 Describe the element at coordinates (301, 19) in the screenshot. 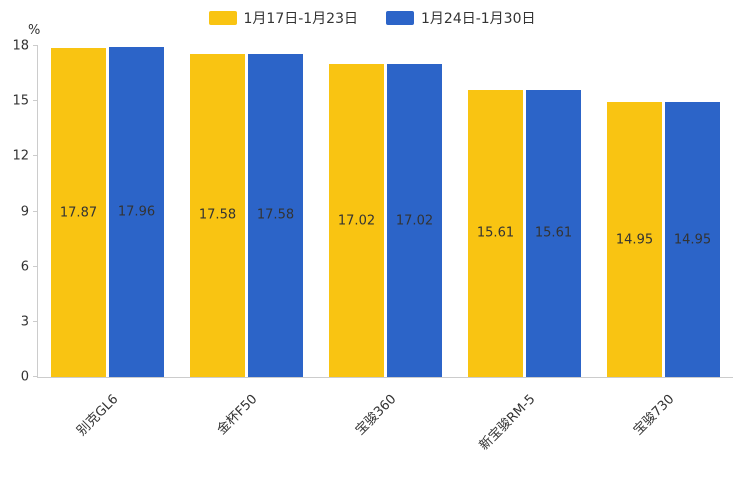

I see `legend-item-label: 1月17日-1月23日` at that location.